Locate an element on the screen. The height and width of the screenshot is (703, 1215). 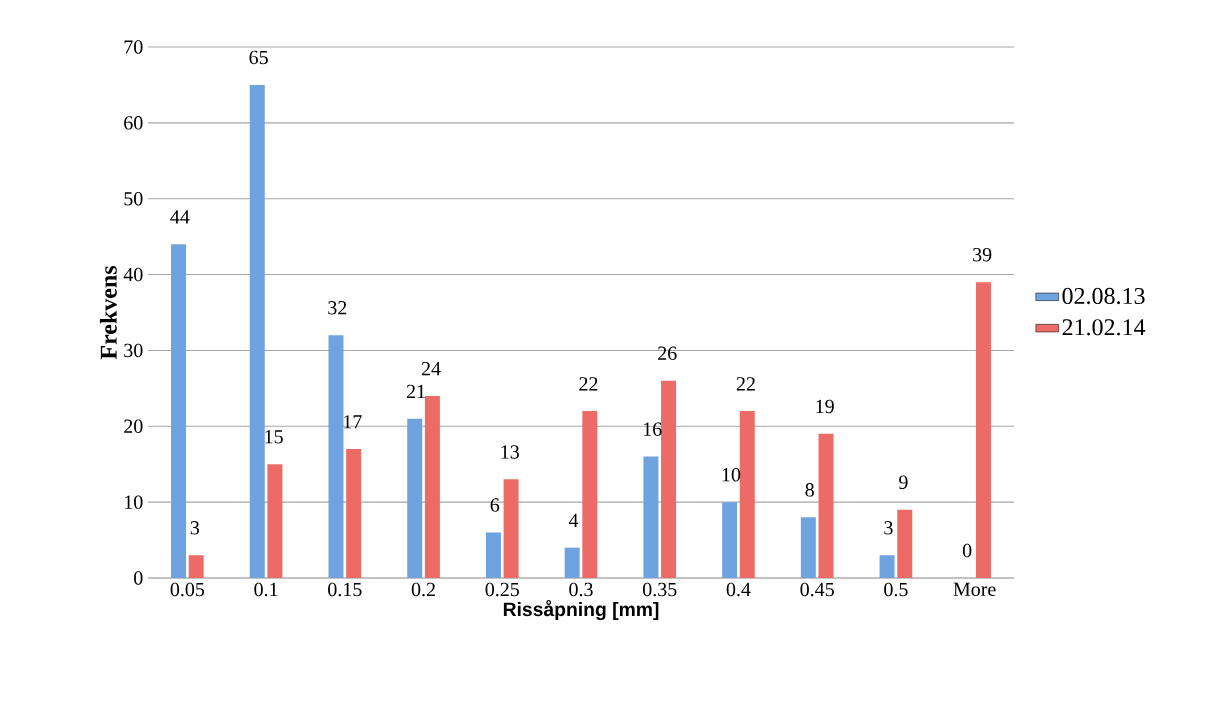
x-tick-label: 0.2 is located at coordinates (423, 589).